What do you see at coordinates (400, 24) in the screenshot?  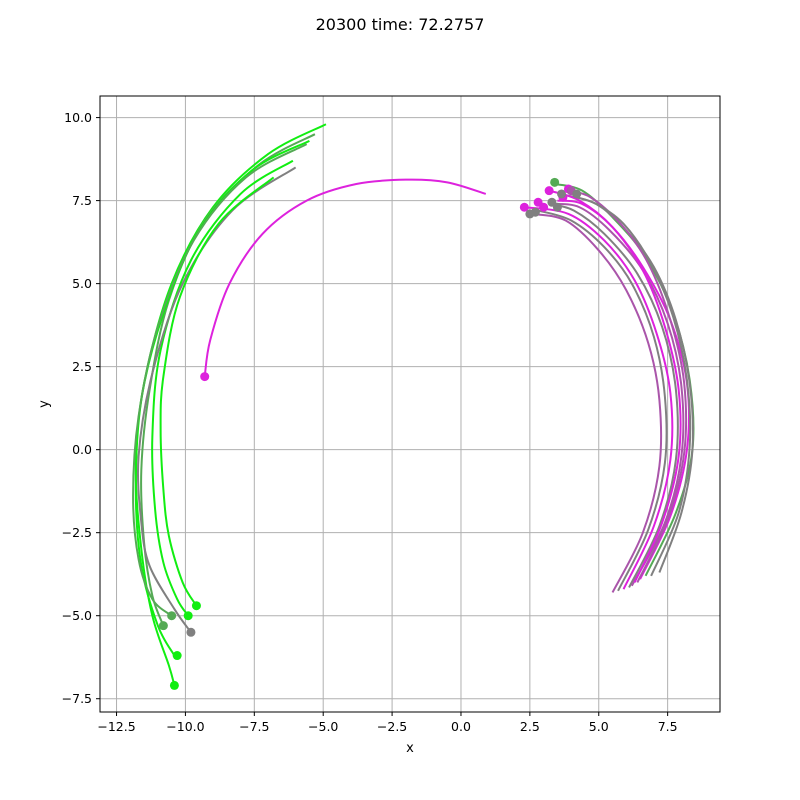 I see `chart-title: 20300 time: 72.2757` at bounding box center [400, 24].